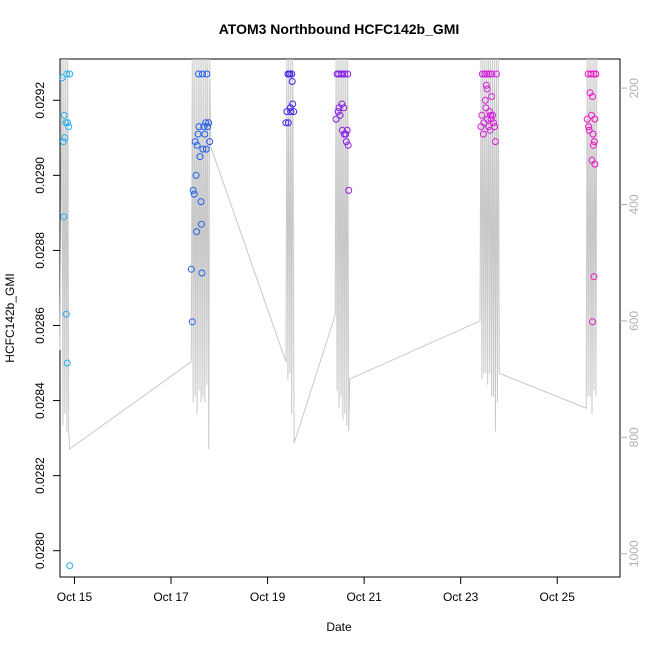 The image size is (650, 650). Describe the element at coordinates (634, 437) in the screenshot. I see `y2-tick-label: 800` at that location.